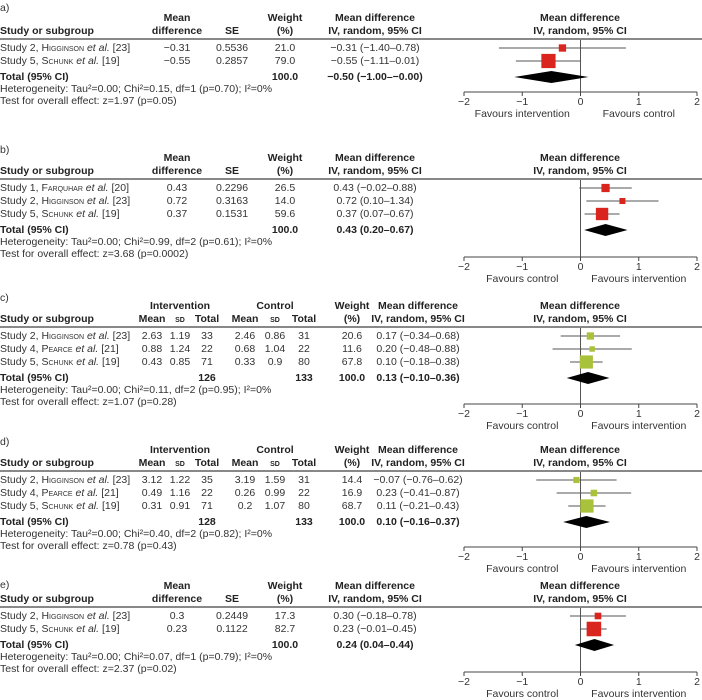 The width and height of the screenshot is (702, 700). What do you see at coordinates (580, 319) in the screenshot?
I see `plot-header: IV, random, 95% CI` at bounding box center [580, 319].